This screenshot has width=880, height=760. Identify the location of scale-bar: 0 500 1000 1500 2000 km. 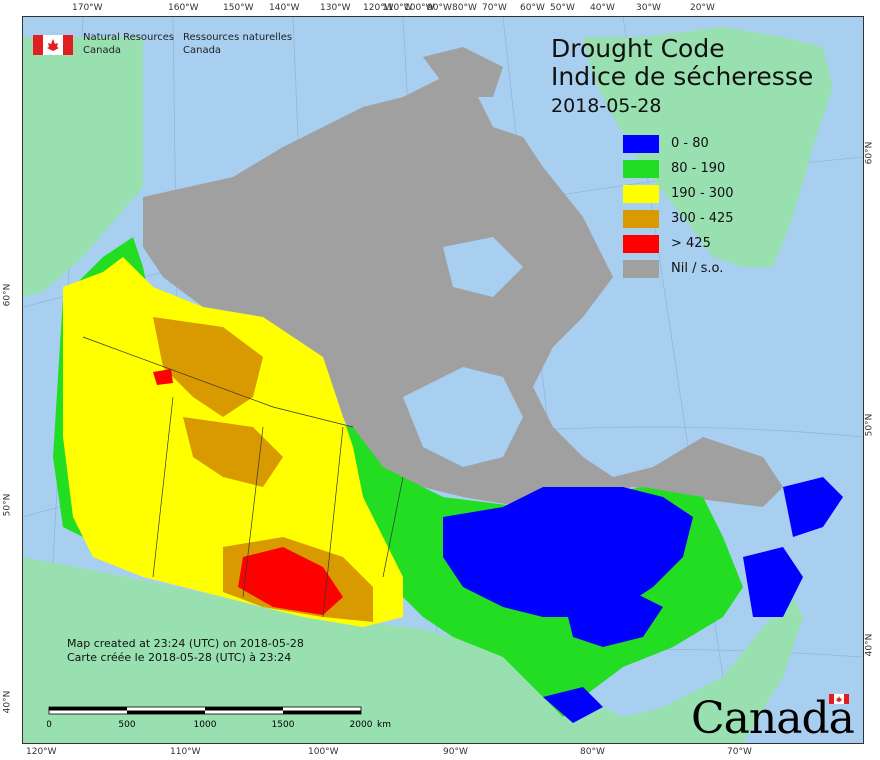
(219, 718).